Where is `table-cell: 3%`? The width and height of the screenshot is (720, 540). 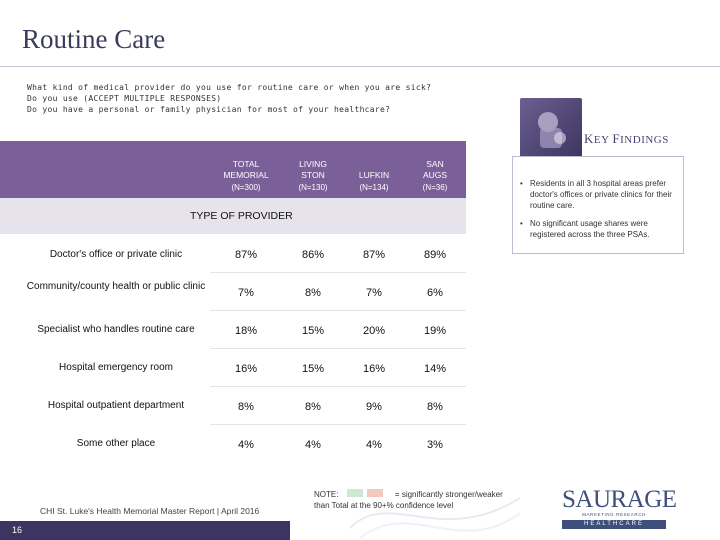
table-cell: 3% is located at coordinates (435, 445).